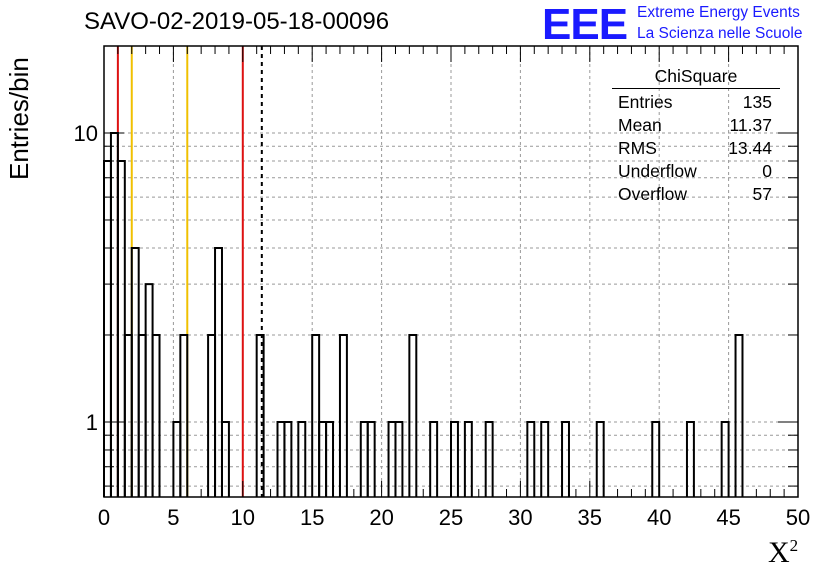  What do you see at coordinates (798, 517) in the screenshot?
I see `x-tick-label: 50` at bounding box center [798, 517].